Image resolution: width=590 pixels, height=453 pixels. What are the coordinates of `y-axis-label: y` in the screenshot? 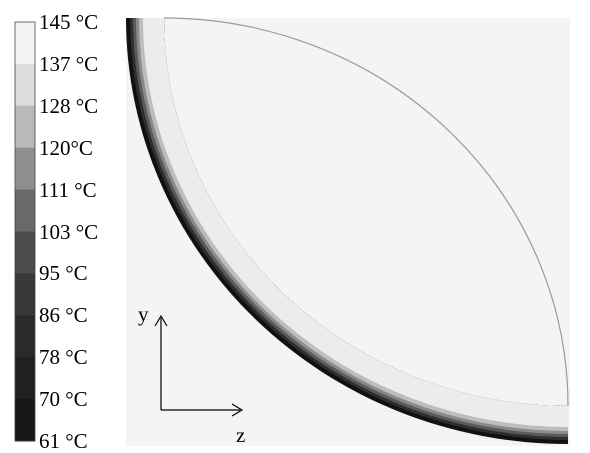 It's located at (143, 314).